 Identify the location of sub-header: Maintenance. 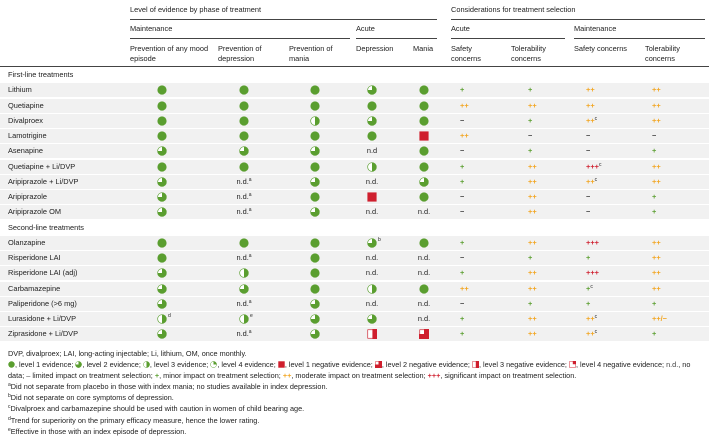
(151, 28).